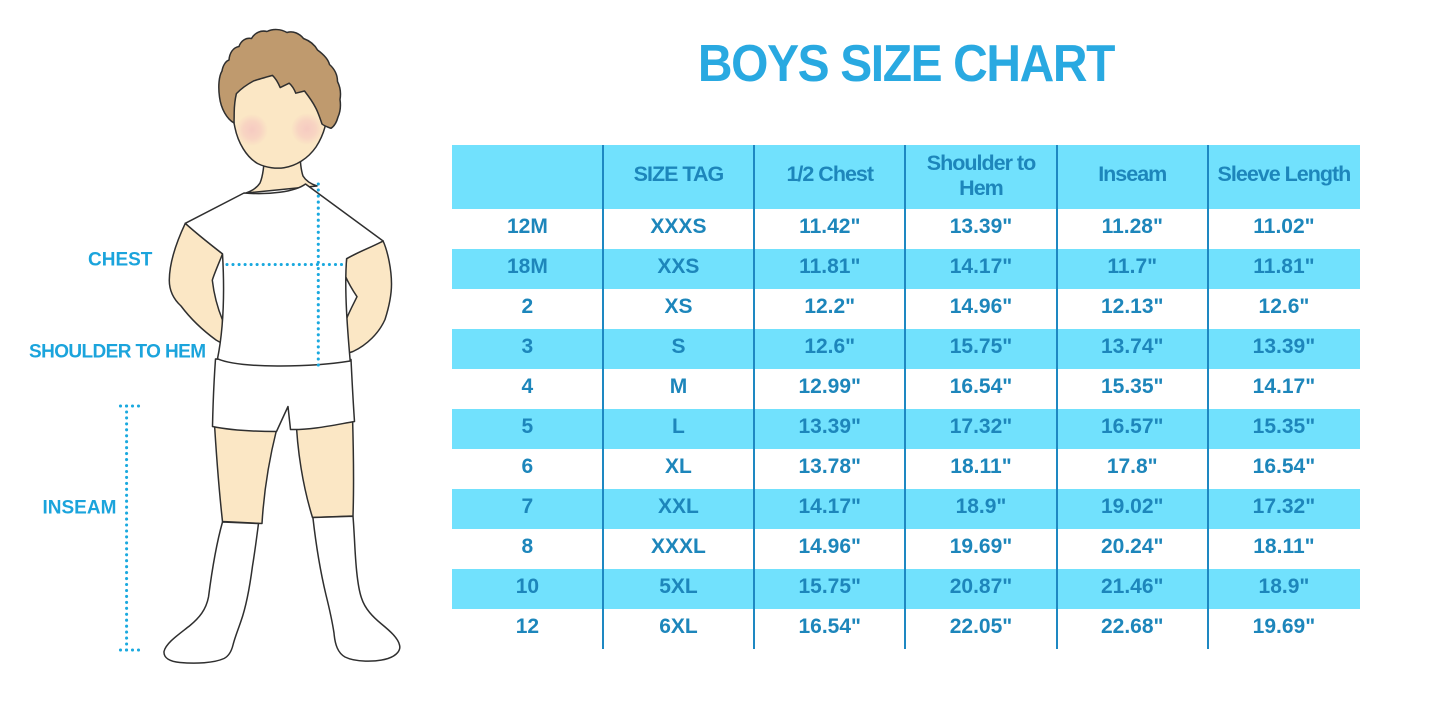  I want to click on svg-text: SHOULDER TO HEM, so click(117, 352).